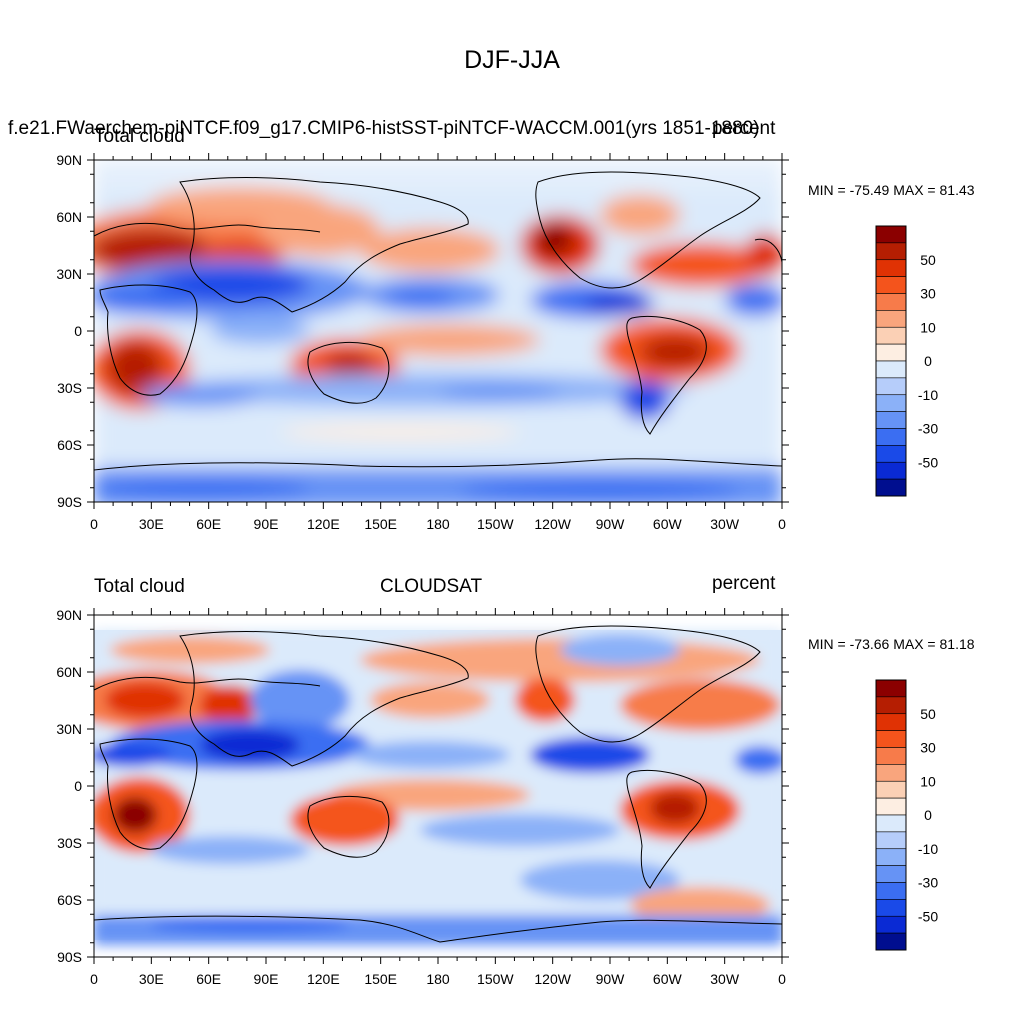 The width and height of the screenshot is (1024, 1024). What do you see at coordinates (928, 294) in the screenshot?
I see `colorbar-label: 30` at bounding box center [928, 294].